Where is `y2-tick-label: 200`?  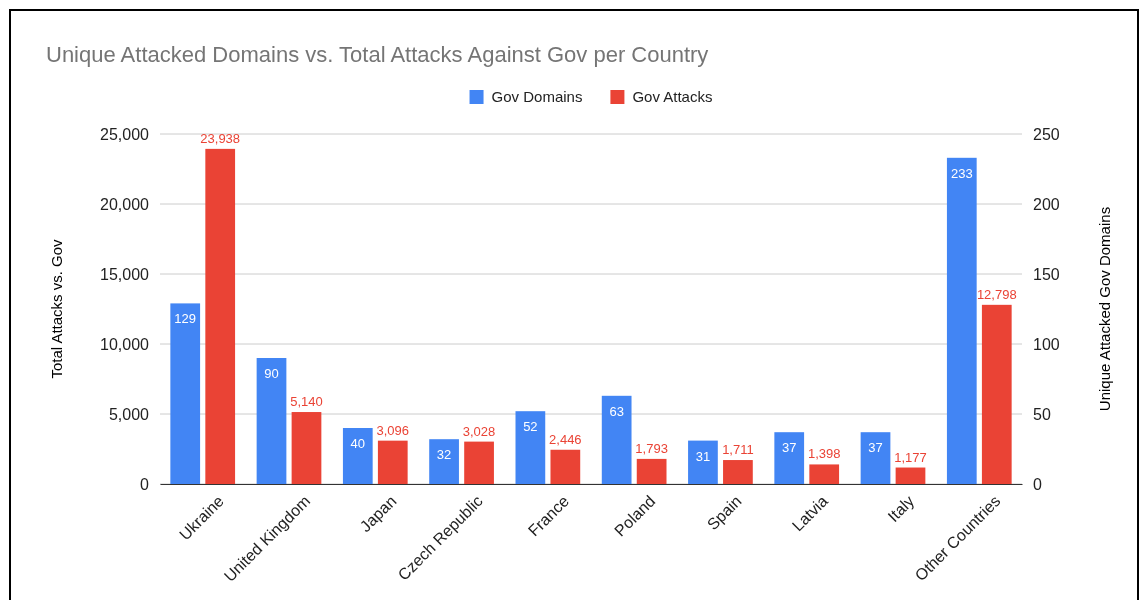
y2-tick-label: 200 is located at coordinates (1046, 204).